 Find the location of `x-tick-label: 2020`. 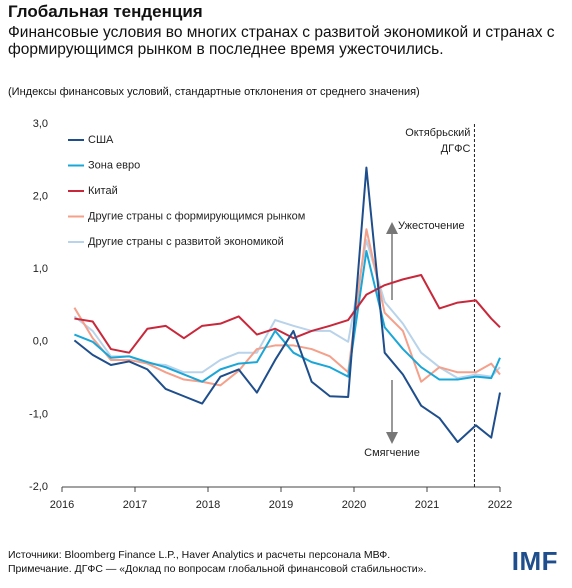

x-tick-label: 2020 is located at coordinates (354, 505).